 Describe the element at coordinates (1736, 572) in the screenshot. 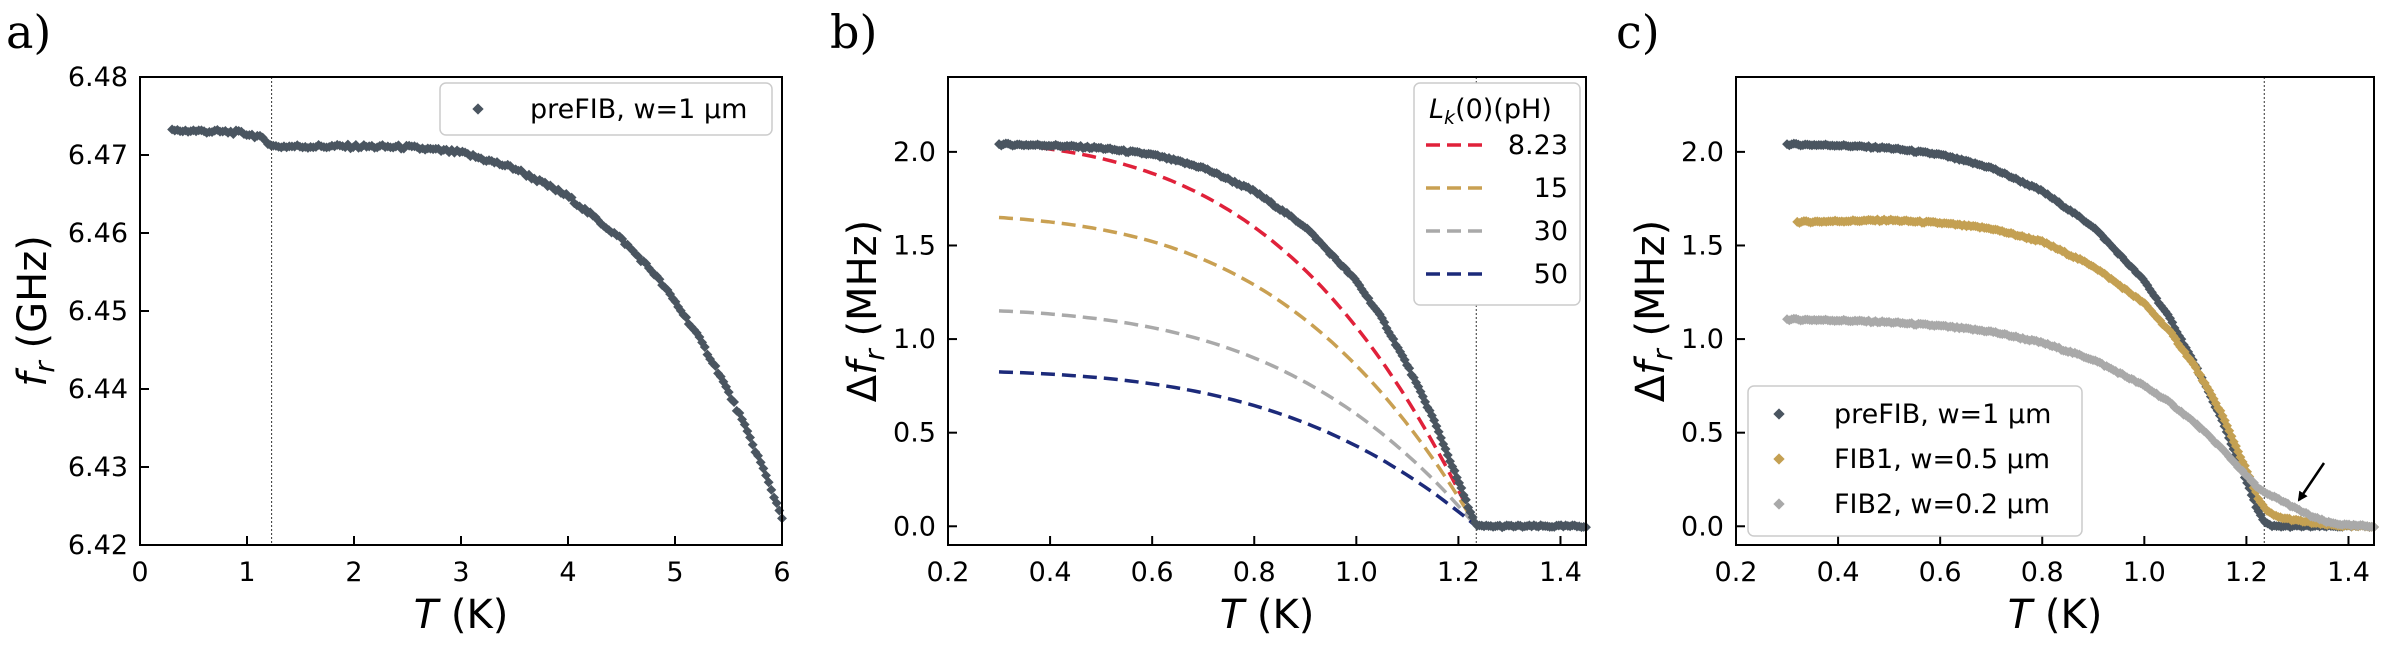

I see `panel-c-xtick-label: 0.2` at that location.